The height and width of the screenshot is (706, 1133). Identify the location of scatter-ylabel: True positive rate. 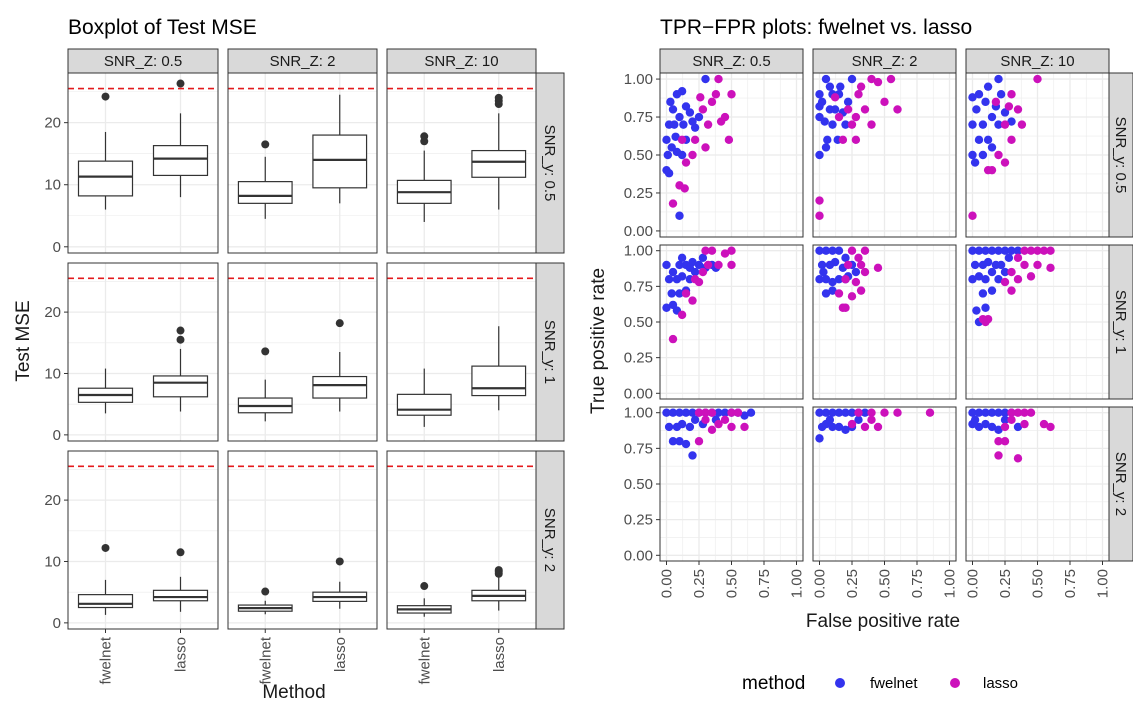
(598, 341).